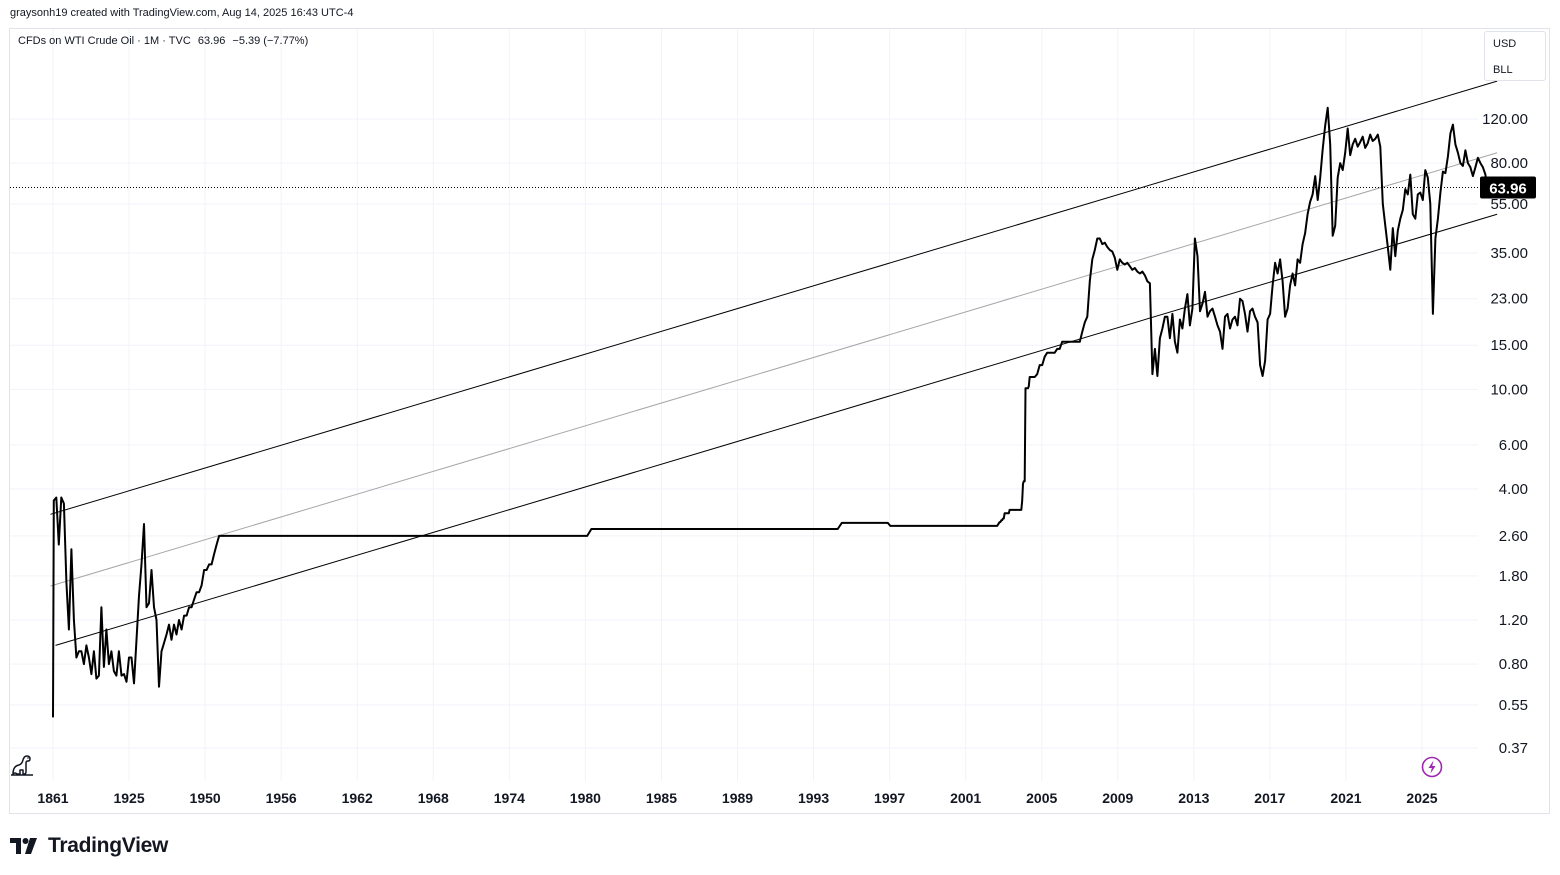  Describe the element at coordinates (1513, 445) in the screenshot. I see `y-tick-label: 6.00` at that location.